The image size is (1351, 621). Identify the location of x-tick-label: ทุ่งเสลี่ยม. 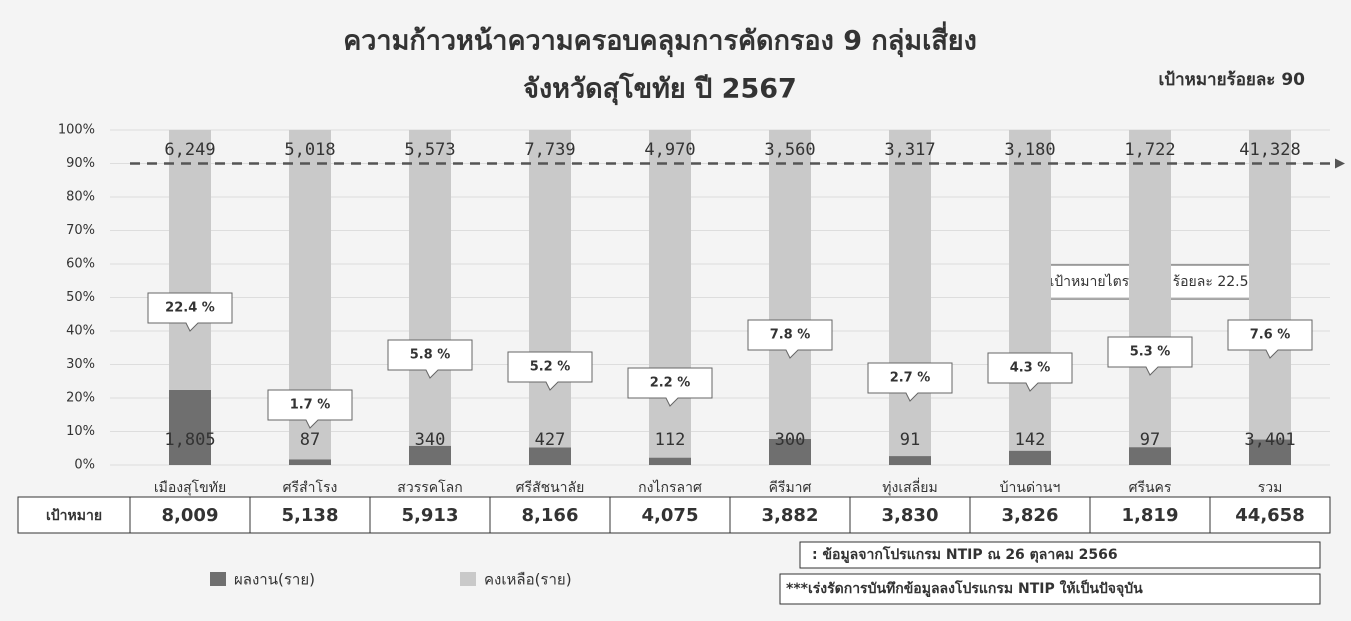
(909, 487).